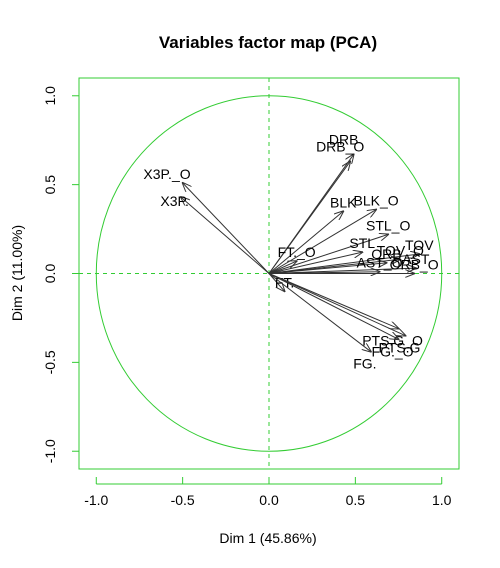  Describe the element at coordinates (376, 201) in the screenshot. I see `label-blk-o: BLK_O` at that location.